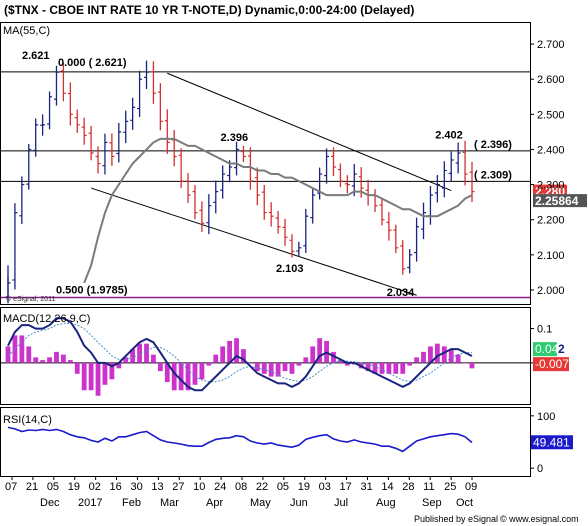 The image size is (588, 526). What do you see at coordinates (36, 56) in the screenshot?
I see `annotation-label: 2.621` at bounding box center [36, 56].